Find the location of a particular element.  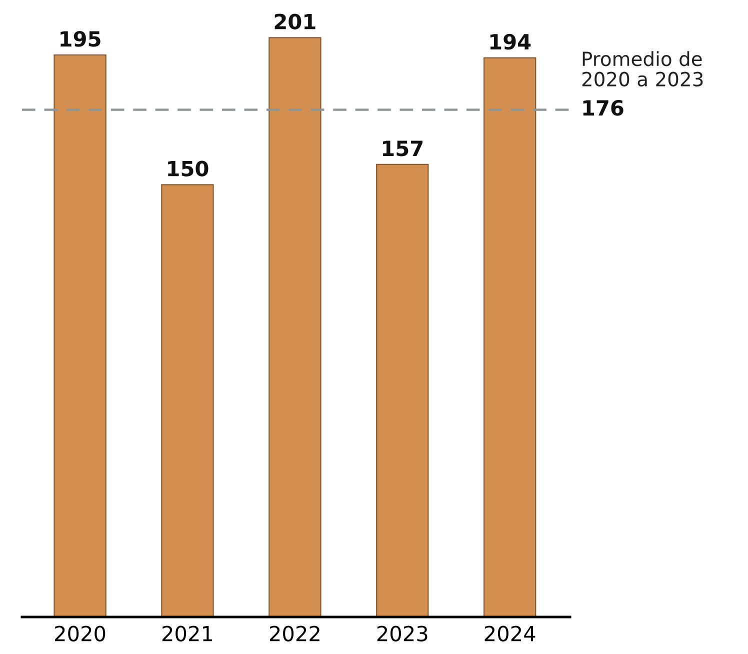

ref-line-label: Promedio de 2020 a 2023 is located at coordinates (642, 69).